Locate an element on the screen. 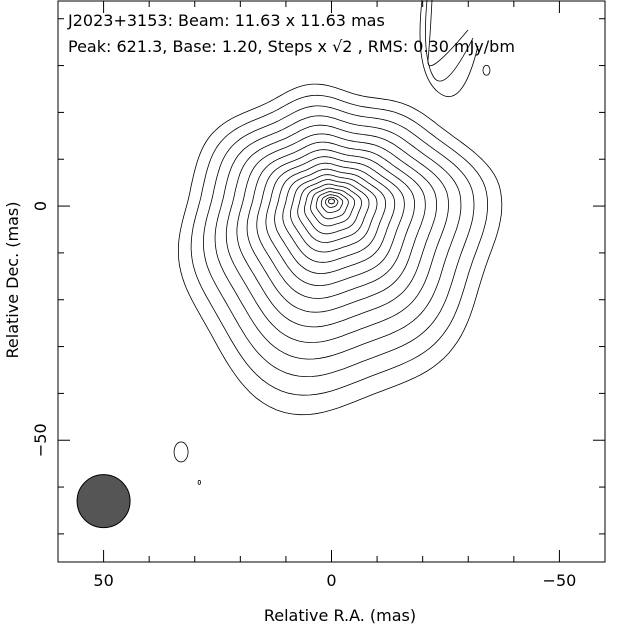 This screenshot has width=620, height=630. y-axis-label: Relative Dec. (mas) is located at coordinates (12, 280).